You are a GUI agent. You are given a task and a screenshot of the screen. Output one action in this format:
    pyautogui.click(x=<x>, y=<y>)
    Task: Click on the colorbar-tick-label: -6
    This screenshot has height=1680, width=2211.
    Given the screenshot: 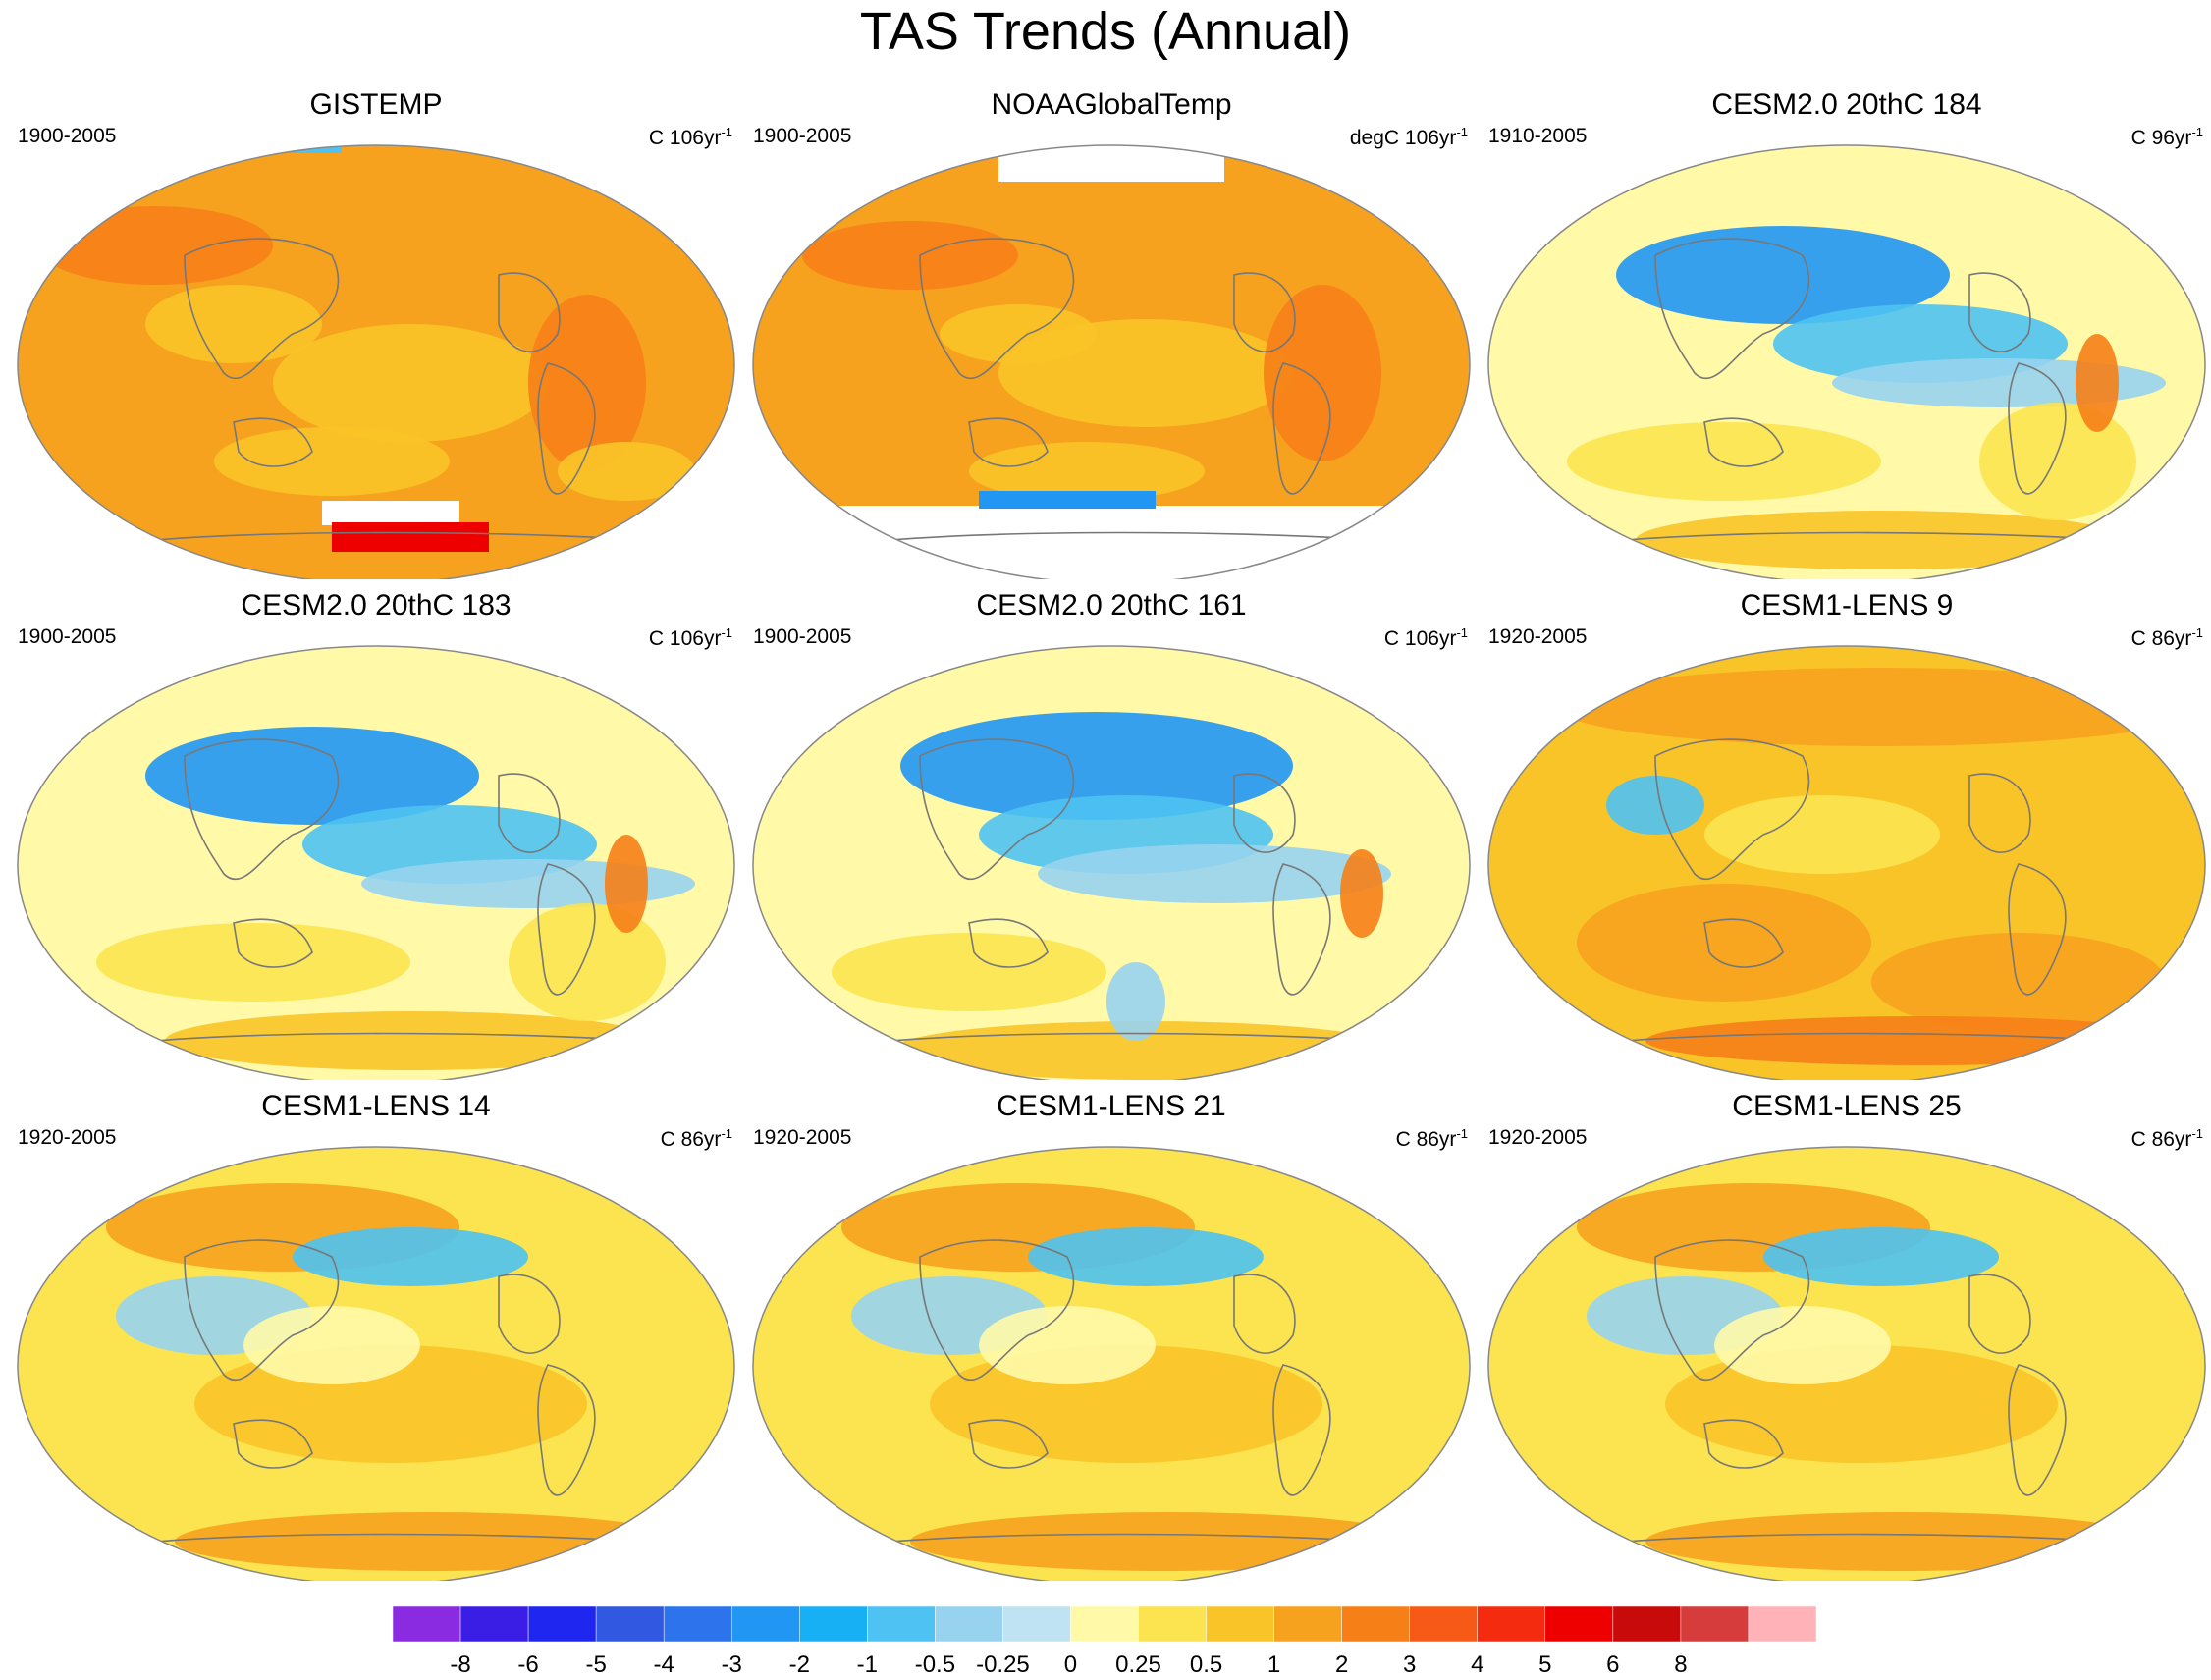 What is the action you would take?
    pyautogui.click(x=528, y=1665)
    